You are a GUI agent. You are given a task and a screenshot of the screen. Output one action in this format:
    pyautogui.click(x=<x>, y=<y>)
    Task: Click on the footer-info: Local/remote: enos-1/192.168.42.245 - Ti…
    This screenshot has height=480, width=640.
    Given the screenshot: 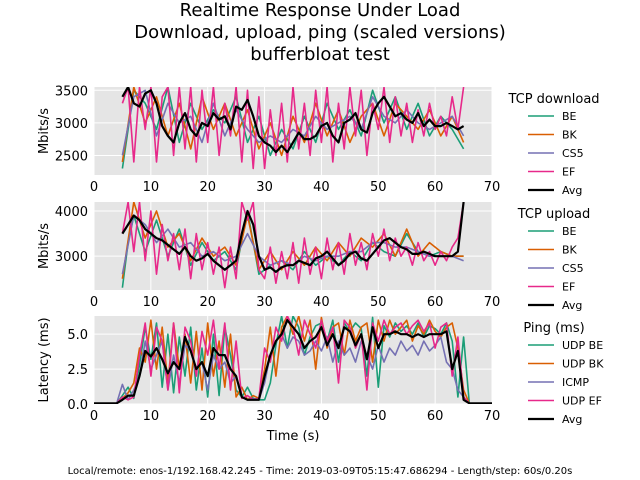 What is the action you would take?
    pyautogui.click(x=320, y=471)
    